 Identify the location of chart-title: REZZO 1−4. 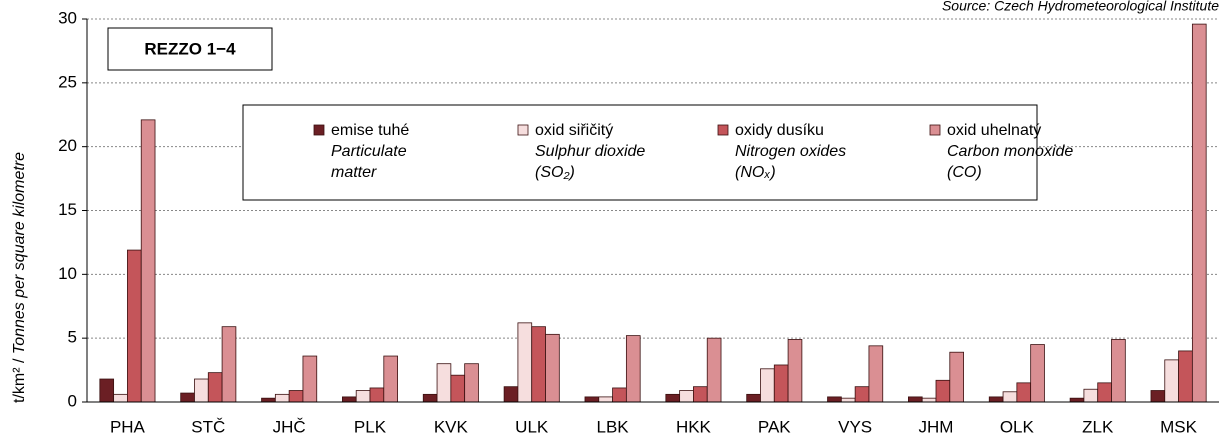
(190, 48).